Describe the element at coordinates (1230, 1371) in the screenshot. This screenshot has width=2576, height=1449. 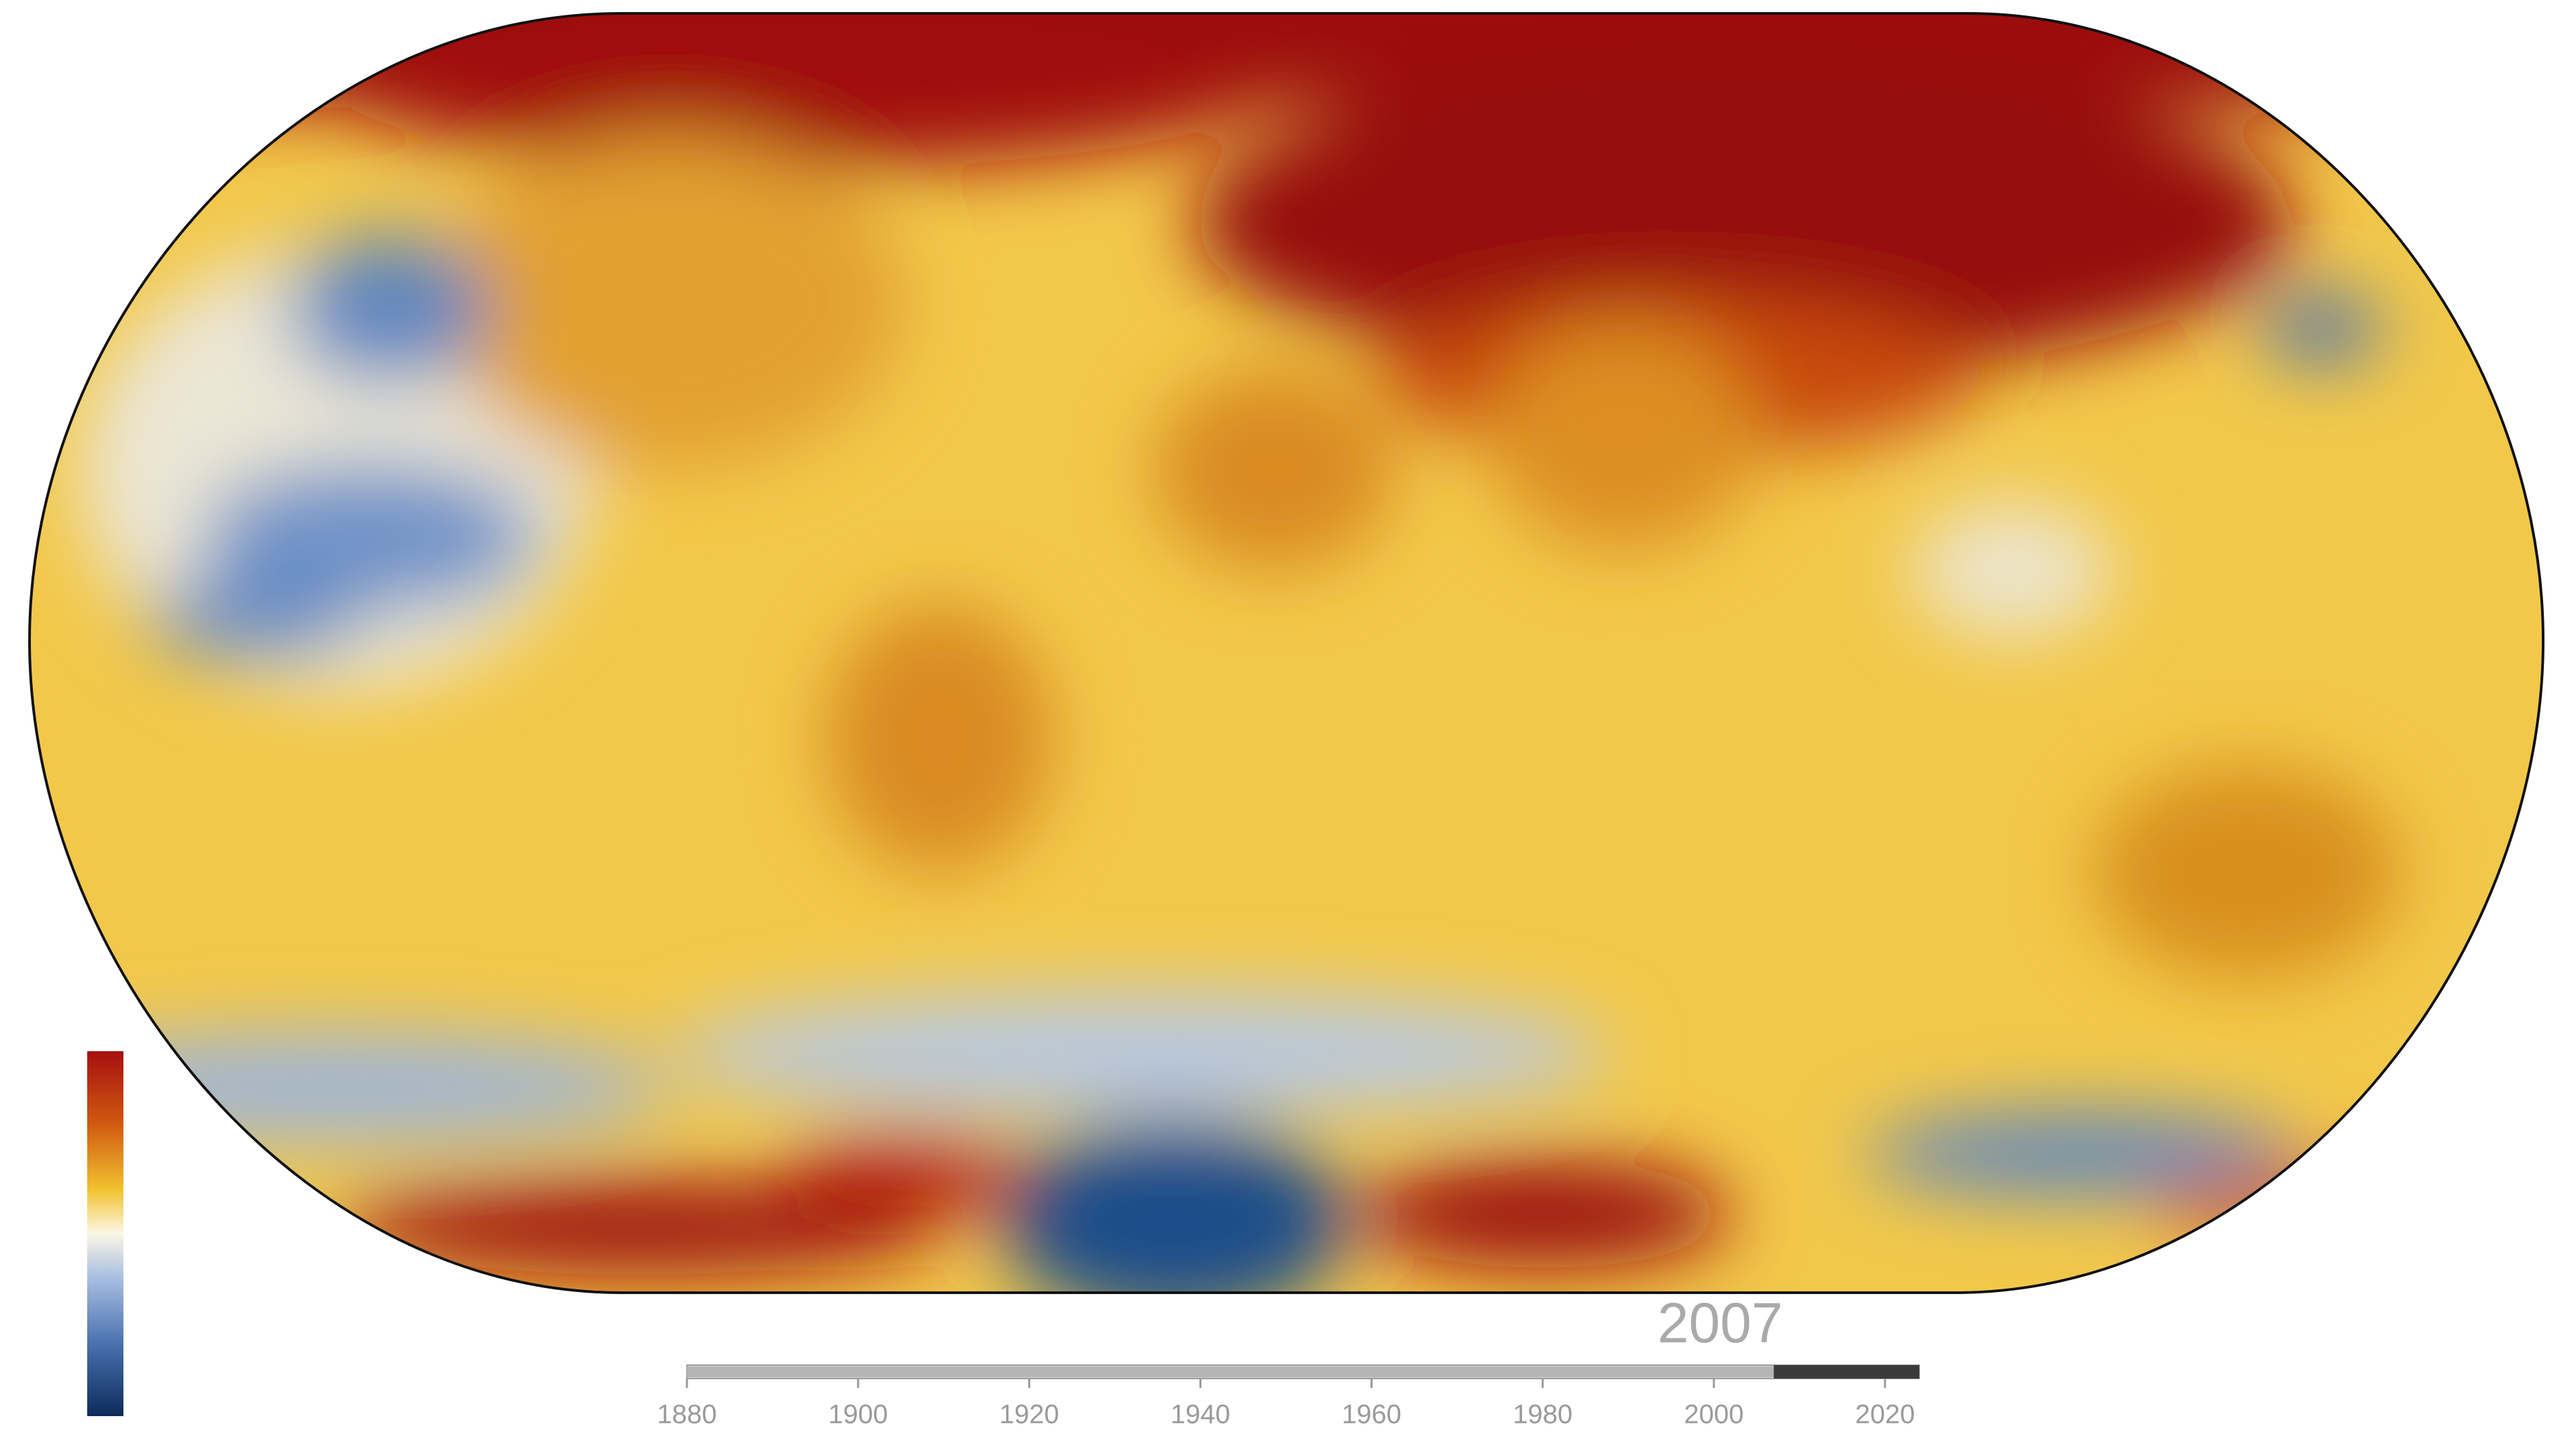
I see `timeline-progress` at that location.